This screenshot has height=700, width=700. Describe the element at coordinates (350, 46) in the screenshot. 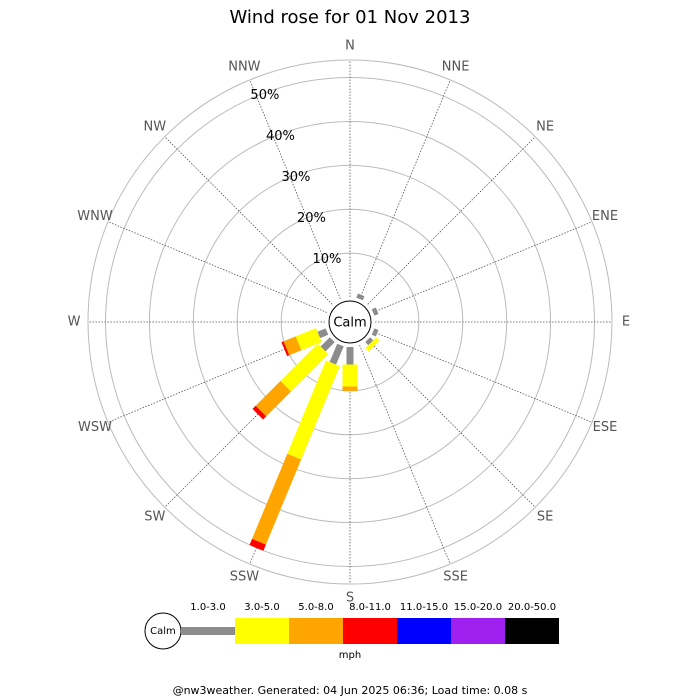

I see `direction-label: N` at that location.